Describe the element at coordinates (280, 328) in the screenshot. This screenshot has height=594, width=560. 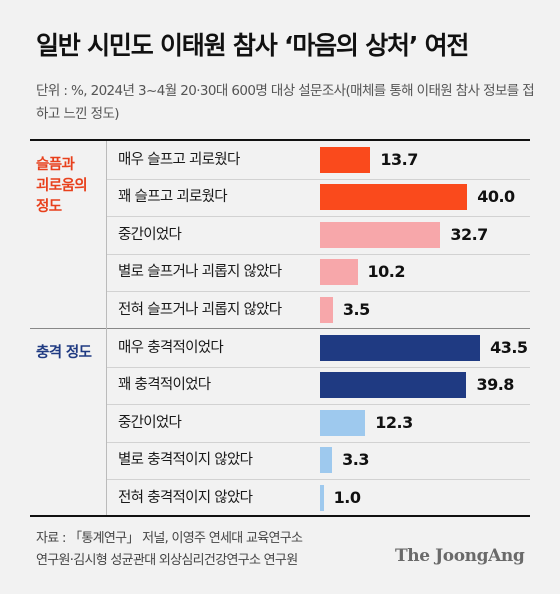
I see `group-divider` at that location.